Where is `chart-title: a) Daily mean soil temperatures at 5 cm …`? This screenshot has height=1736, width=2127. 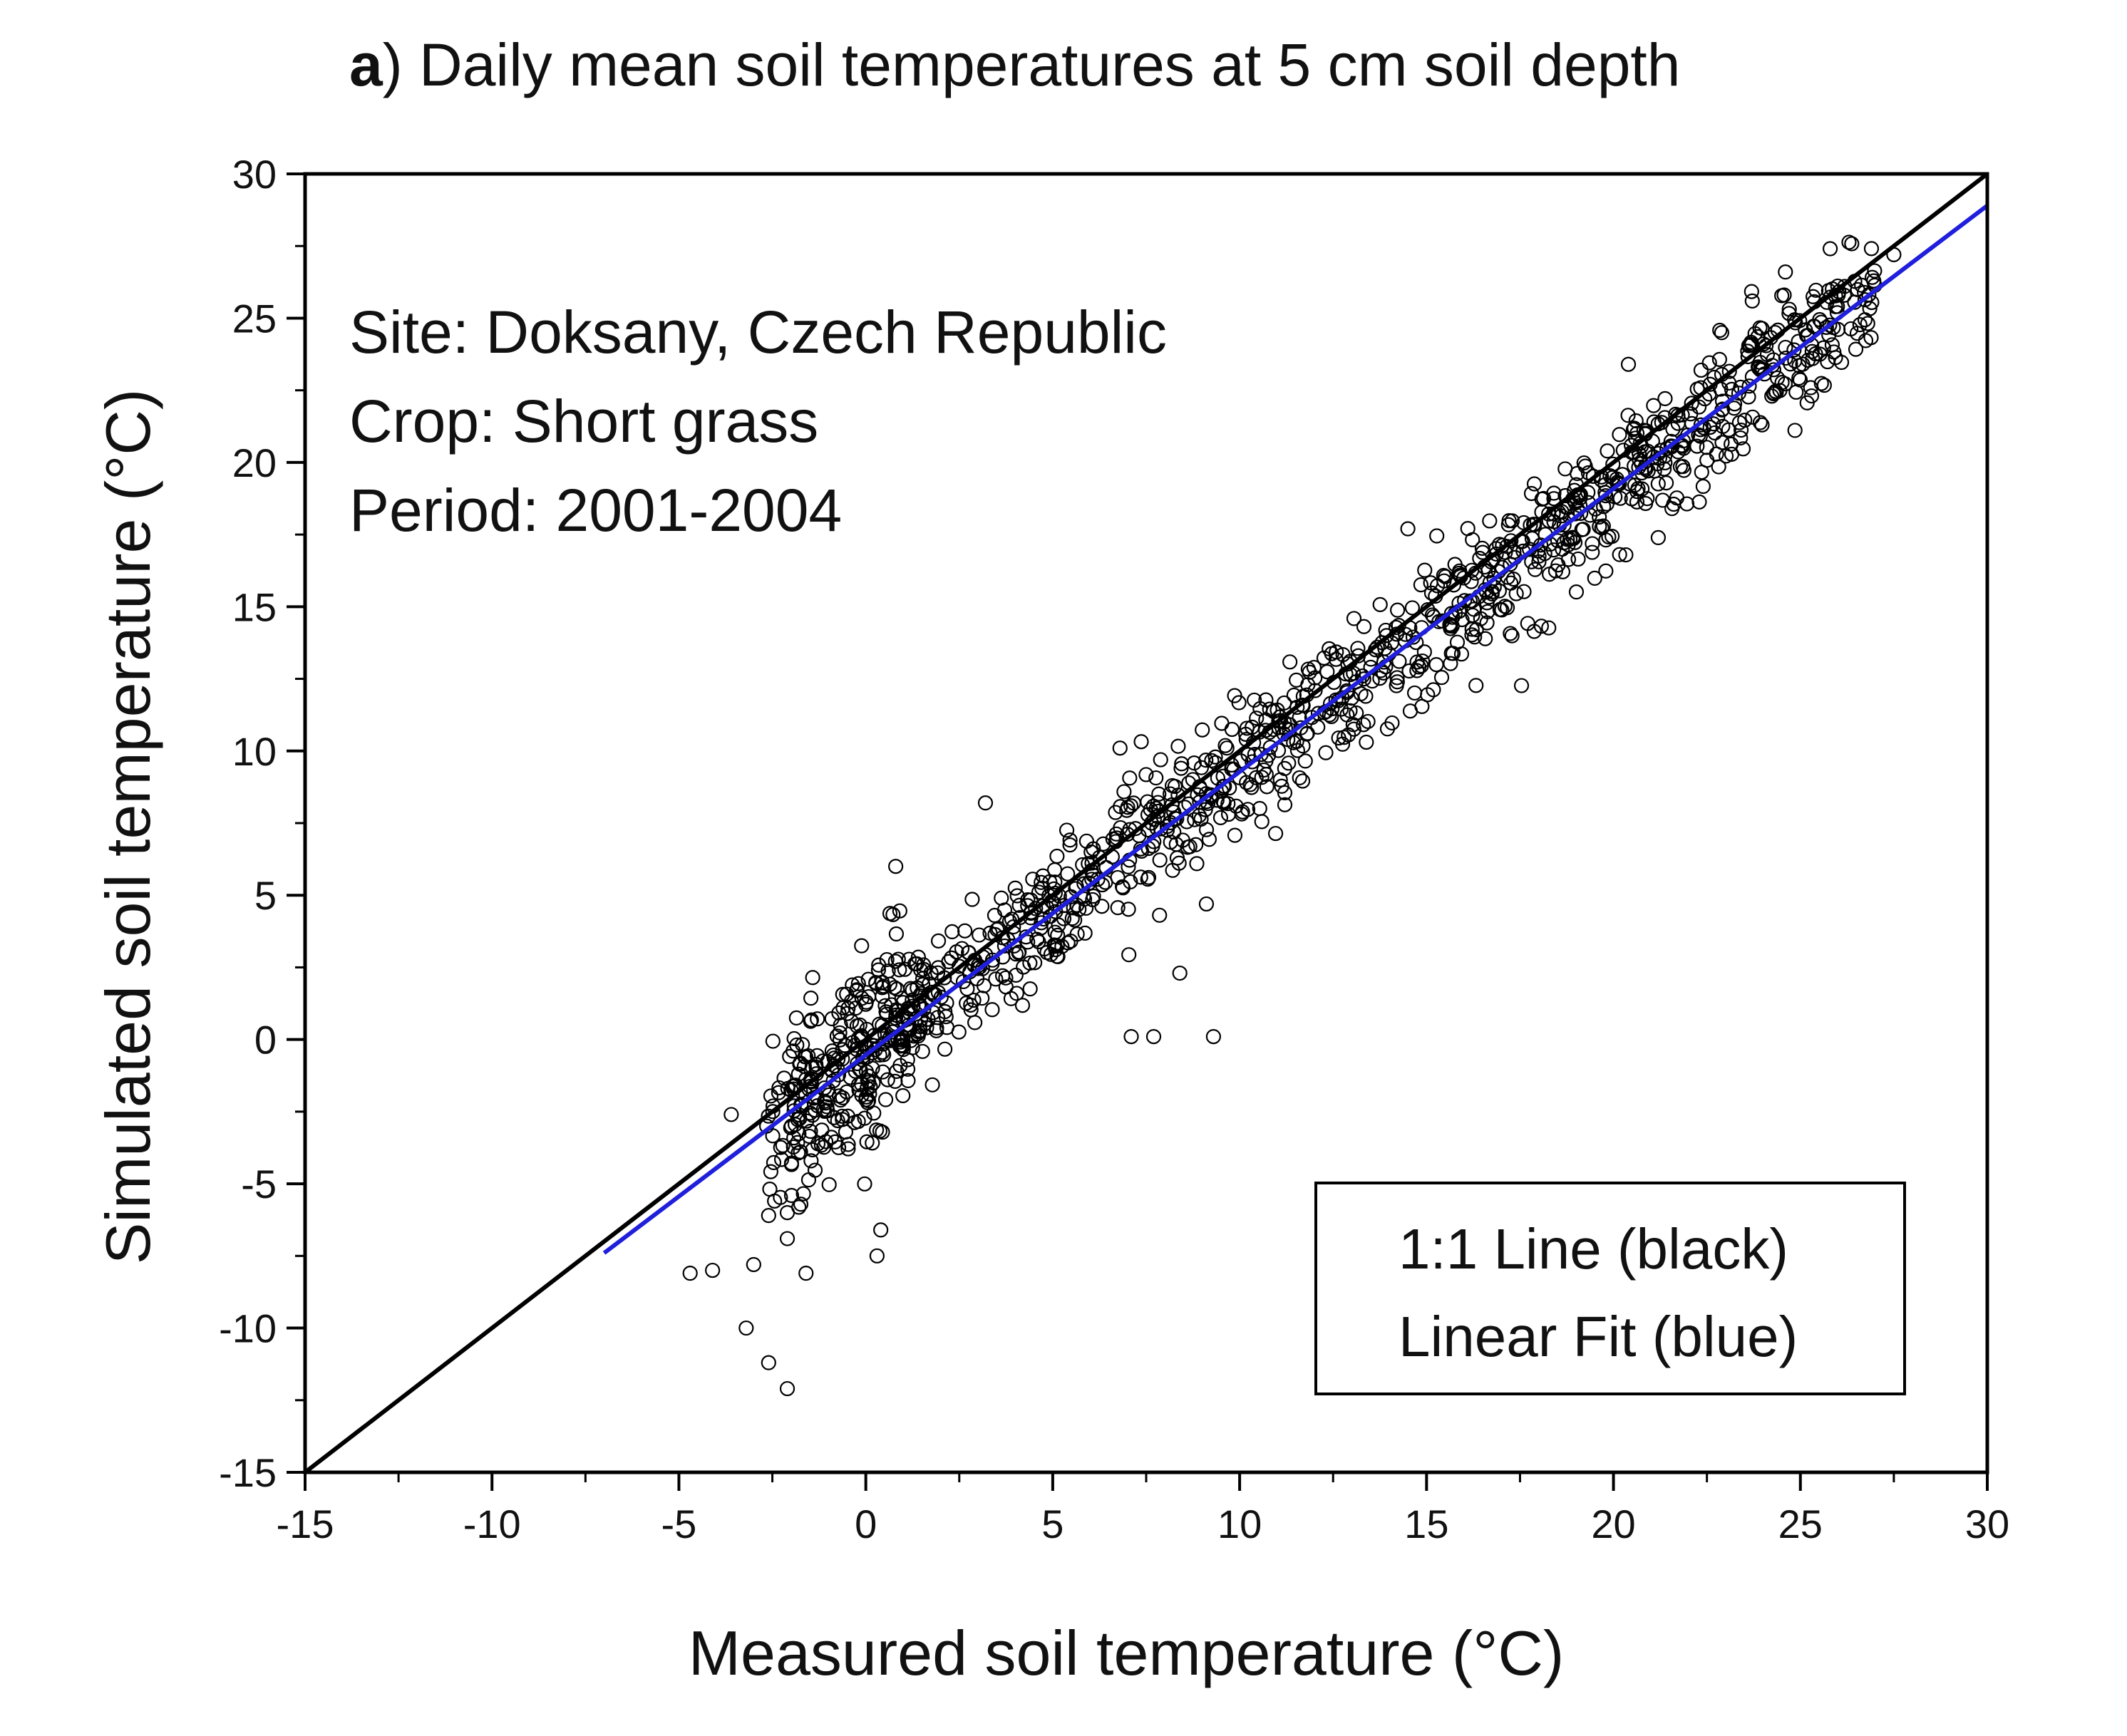
chart-title: a) Daily mean soil temperatures at 5 cm … is located at coordinates (1014, 64).